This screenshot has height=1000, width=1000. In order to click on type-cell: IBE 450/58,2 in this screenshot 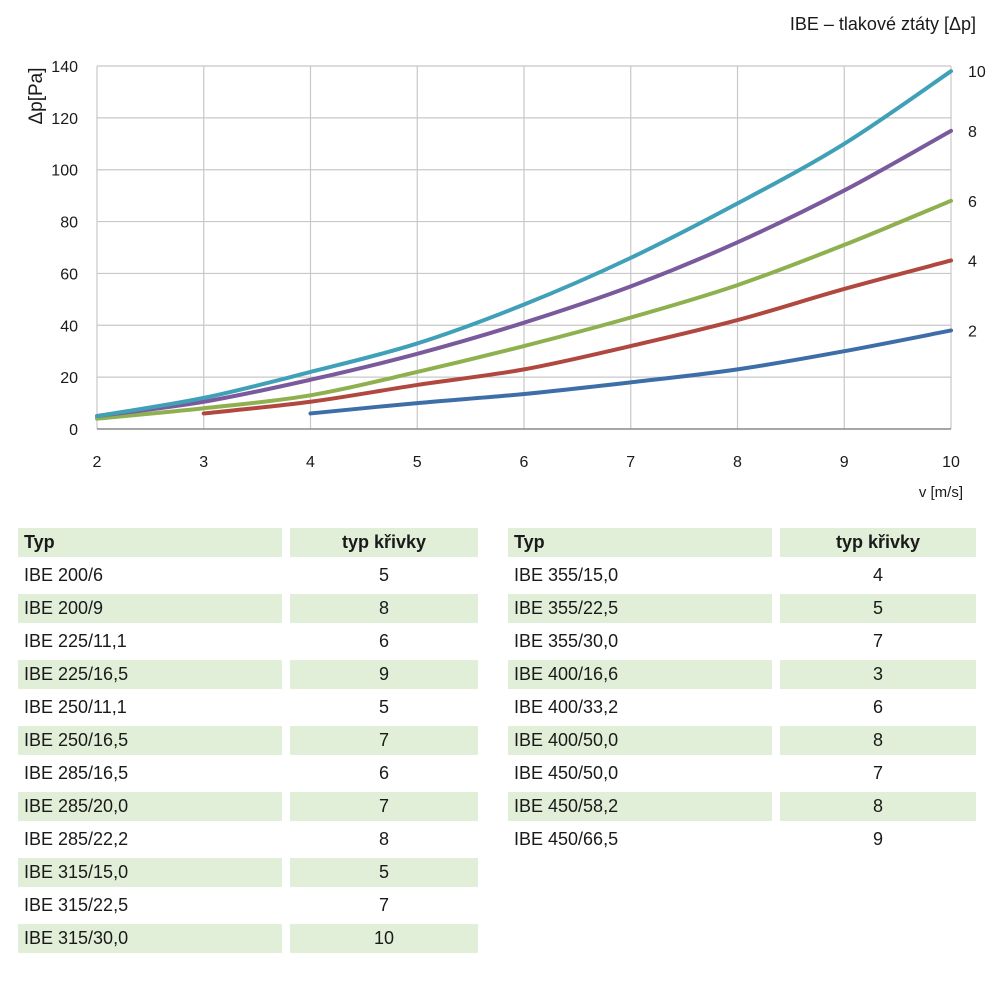, I will do `click(640, 806)`.